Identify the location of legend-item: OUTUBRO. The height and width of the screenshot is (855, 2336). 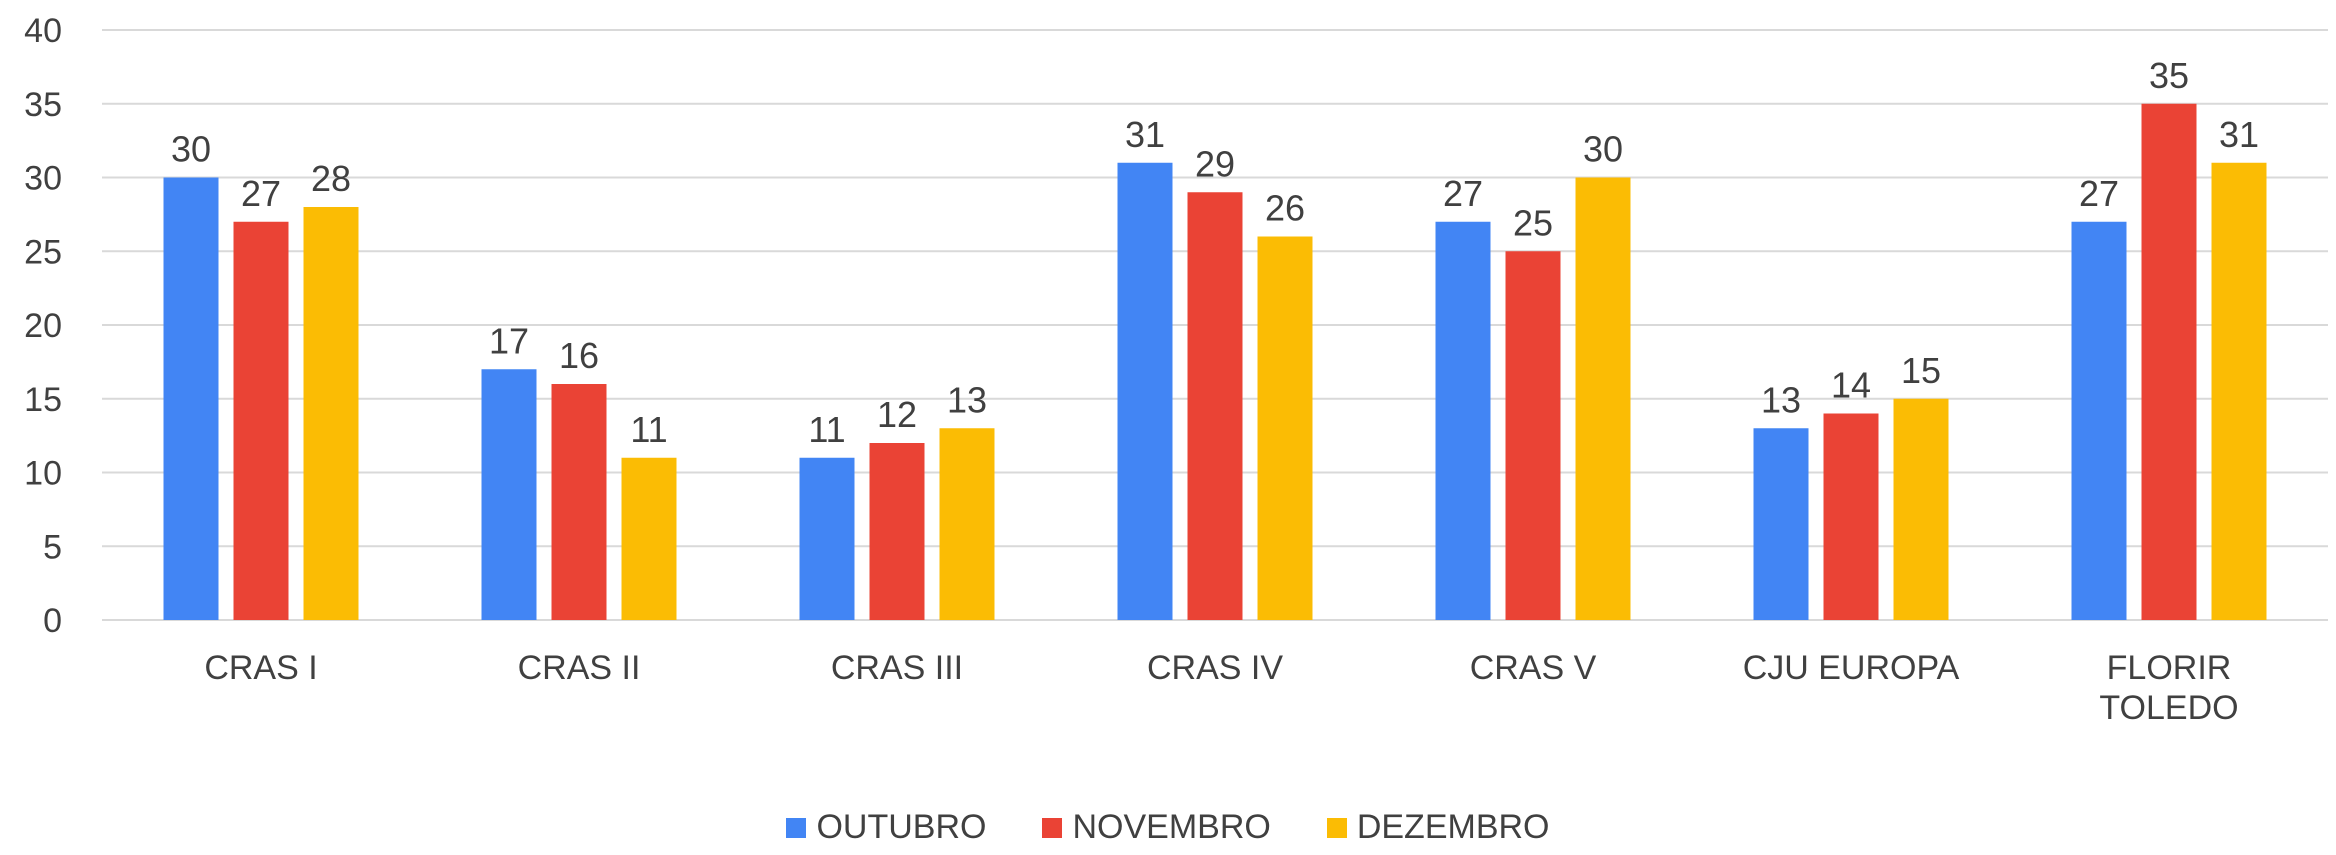
(886, 827).